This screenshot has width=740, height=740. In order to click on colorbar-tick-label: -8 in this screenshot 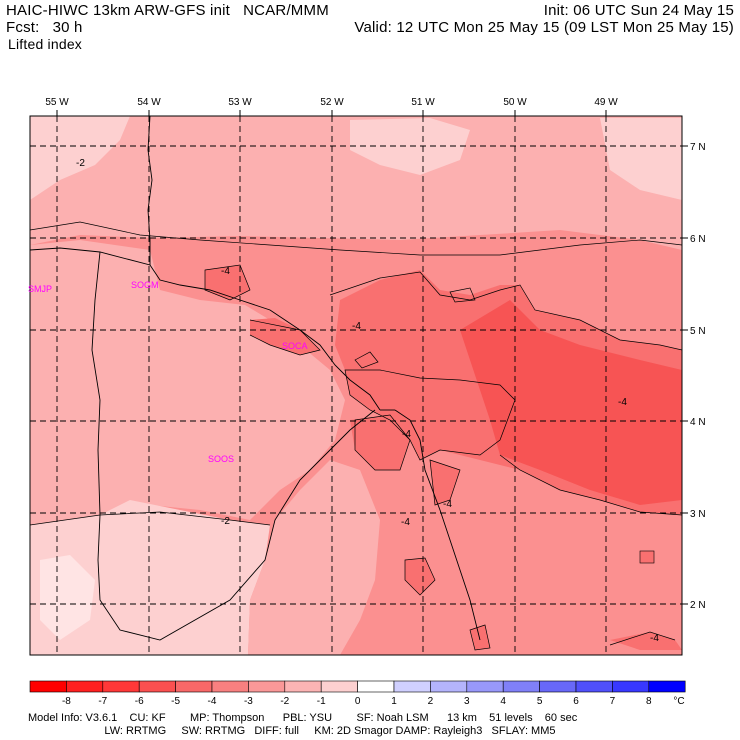, I will do `click(66, 701)`.